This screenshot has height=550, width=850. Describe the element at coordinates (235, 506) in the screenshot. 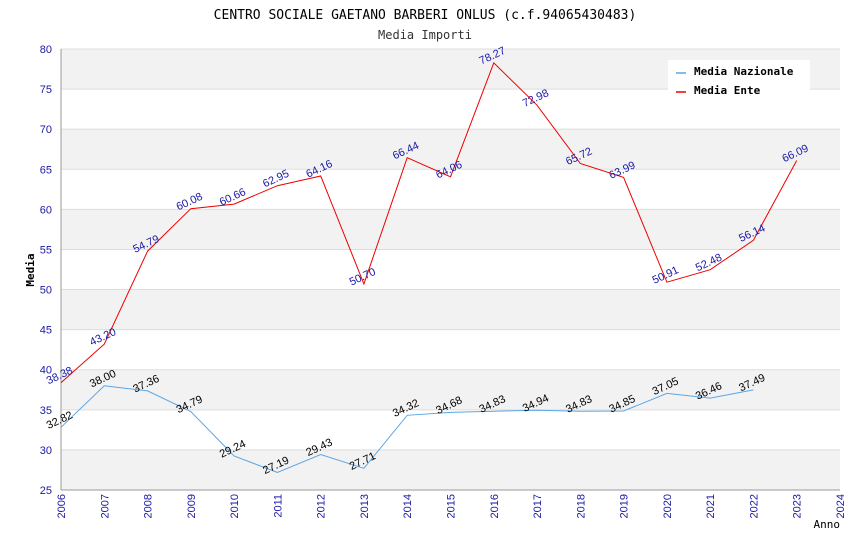

I see `x-tick-label: 2010` at that location.